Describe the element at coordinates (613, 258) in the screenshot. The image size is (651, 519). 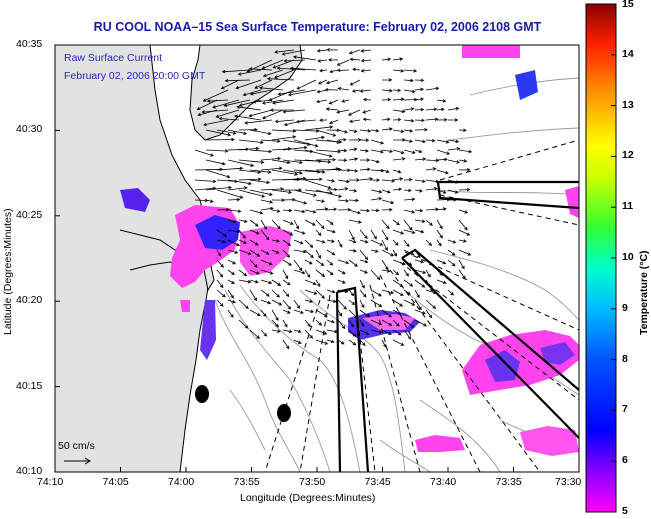
I see `colorbar-tick-marks` at that location.